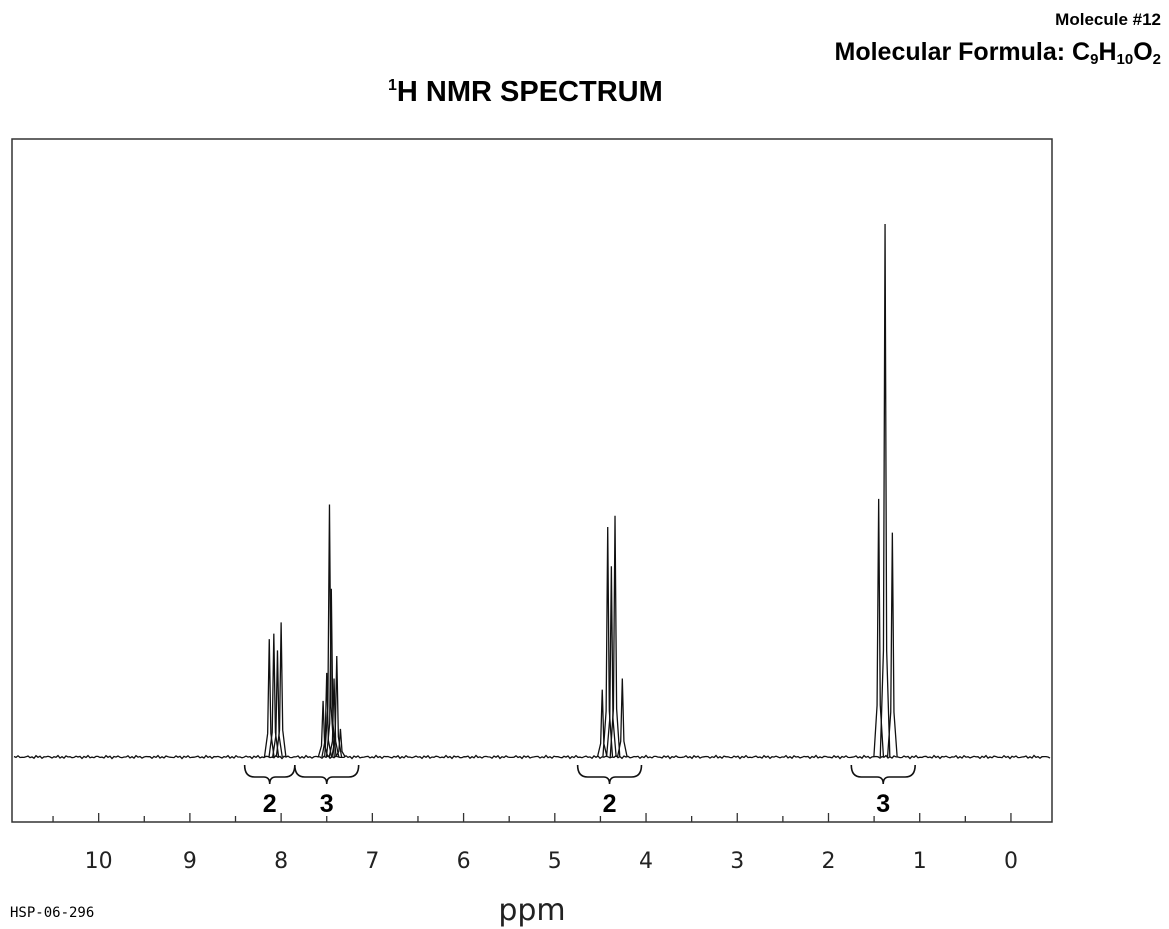 This screenshot has height=929, width=1169. I want to click on x-axis-ticks: 10 9 8 7 6 5 4 3 2 1 0, so click(535, 843).